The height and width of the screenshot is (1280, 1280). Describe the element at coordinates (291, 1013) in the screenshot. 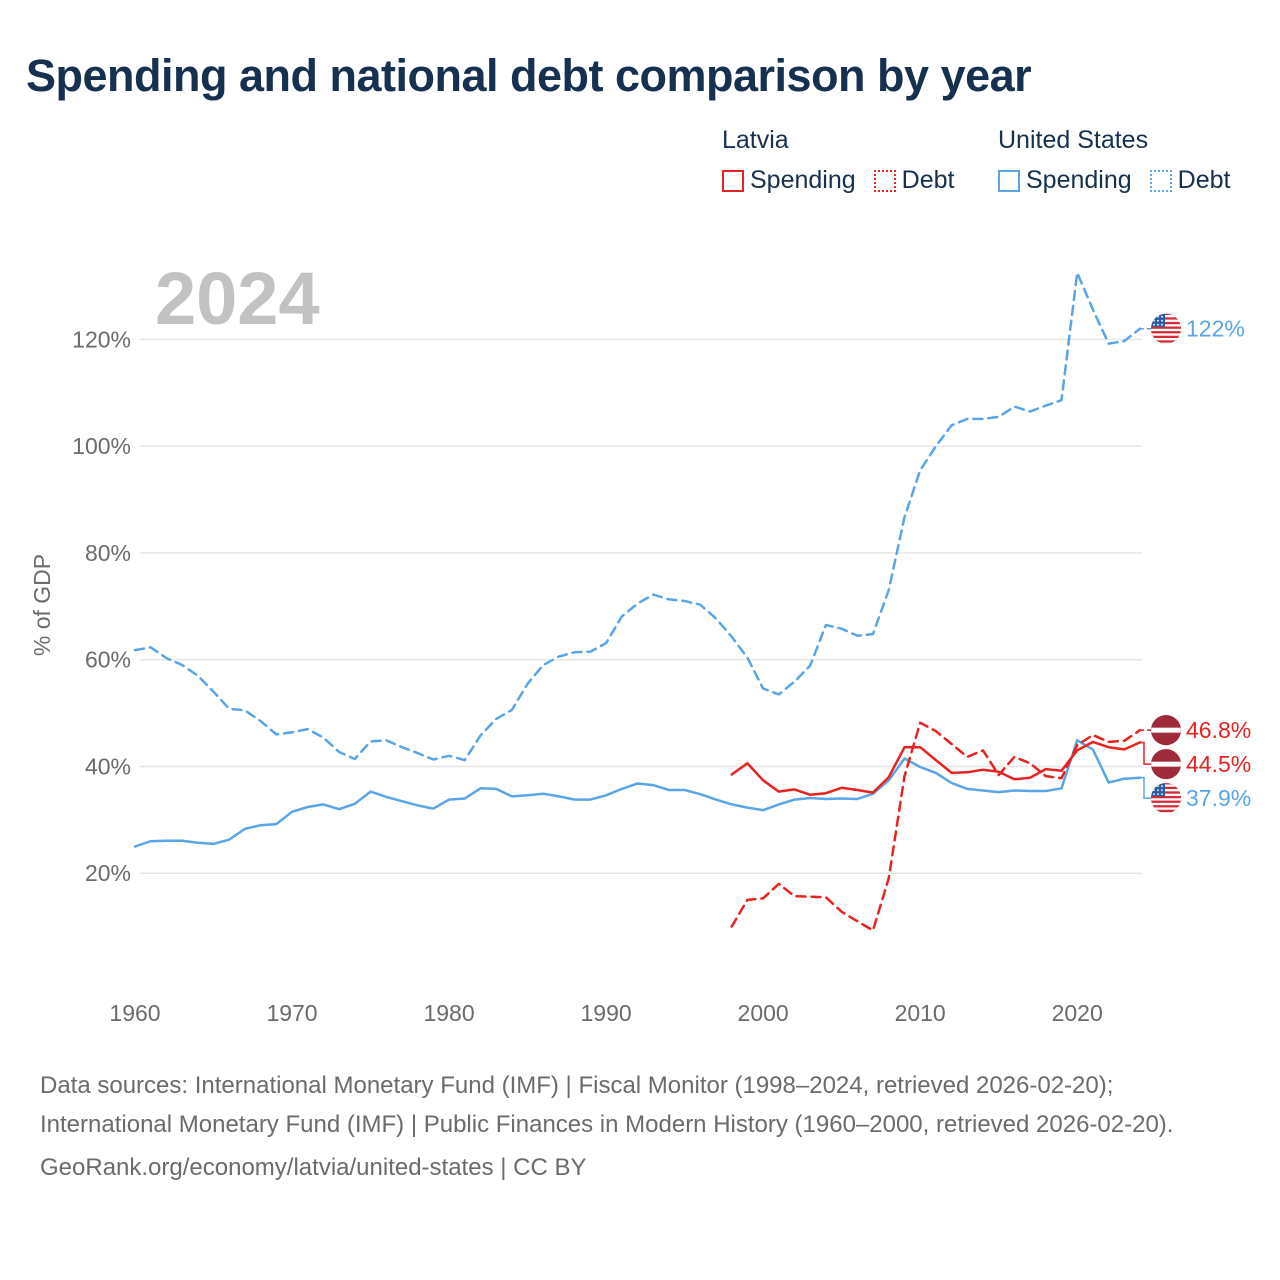

I see `x-tick-label: 1970` at that location.